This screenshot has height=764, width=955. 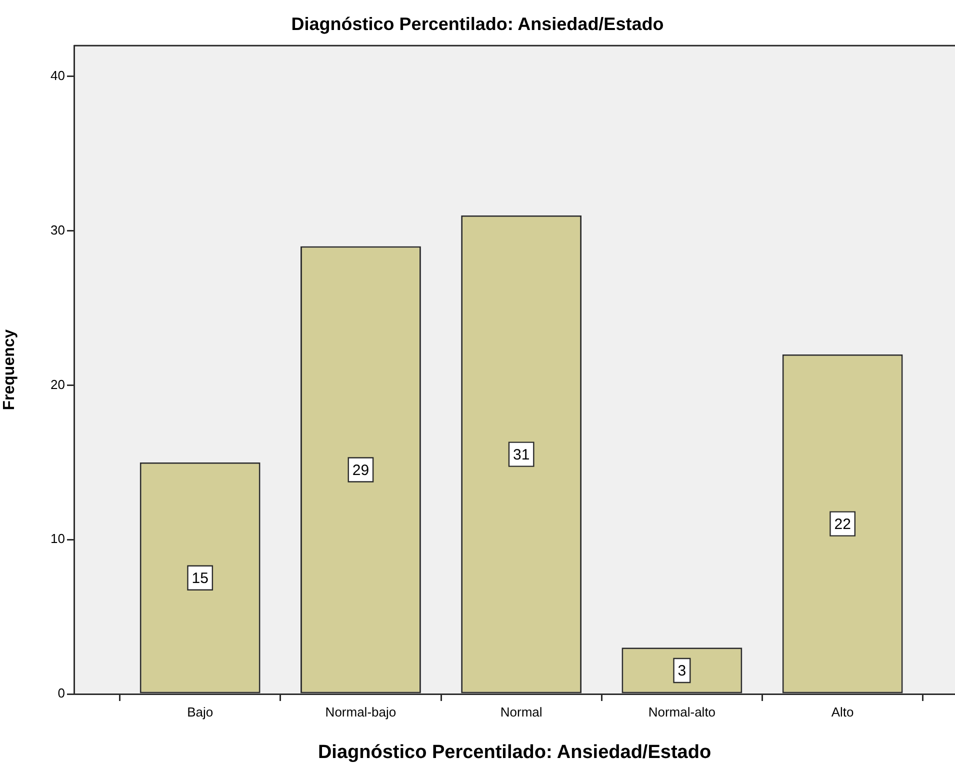 I want to click on chart-title: Diagnóstico Percentilado: Ansiedad/Estado, so click(x=477, y=24).